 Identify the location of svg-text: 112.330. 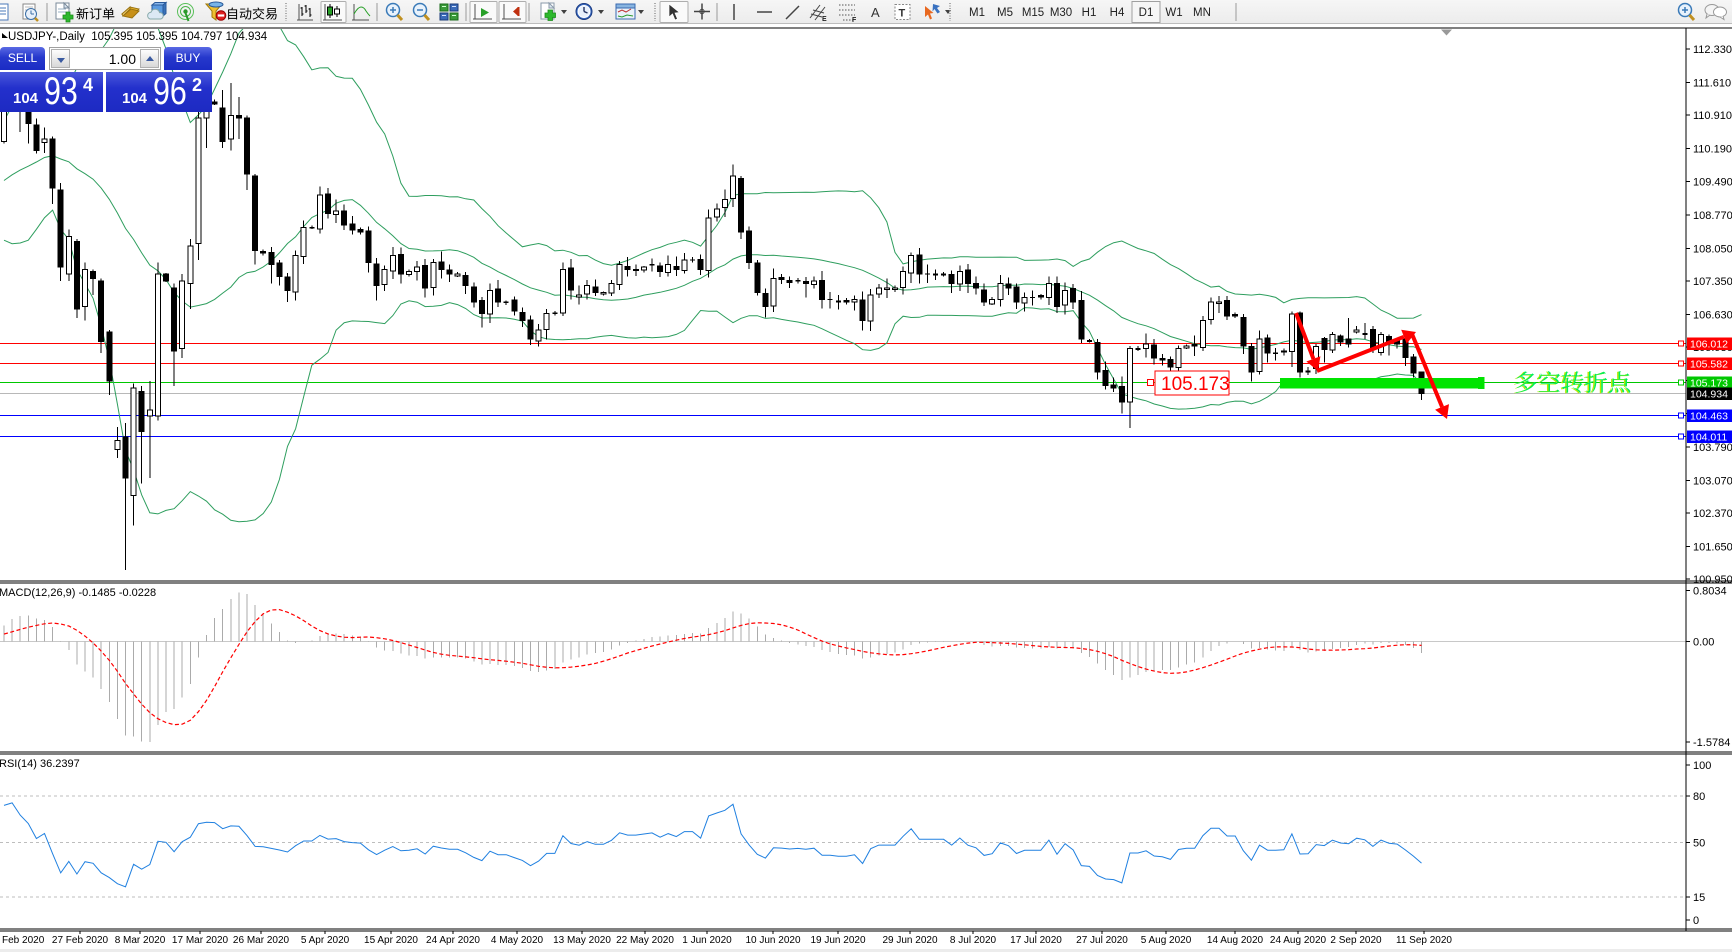
(1712, 50).